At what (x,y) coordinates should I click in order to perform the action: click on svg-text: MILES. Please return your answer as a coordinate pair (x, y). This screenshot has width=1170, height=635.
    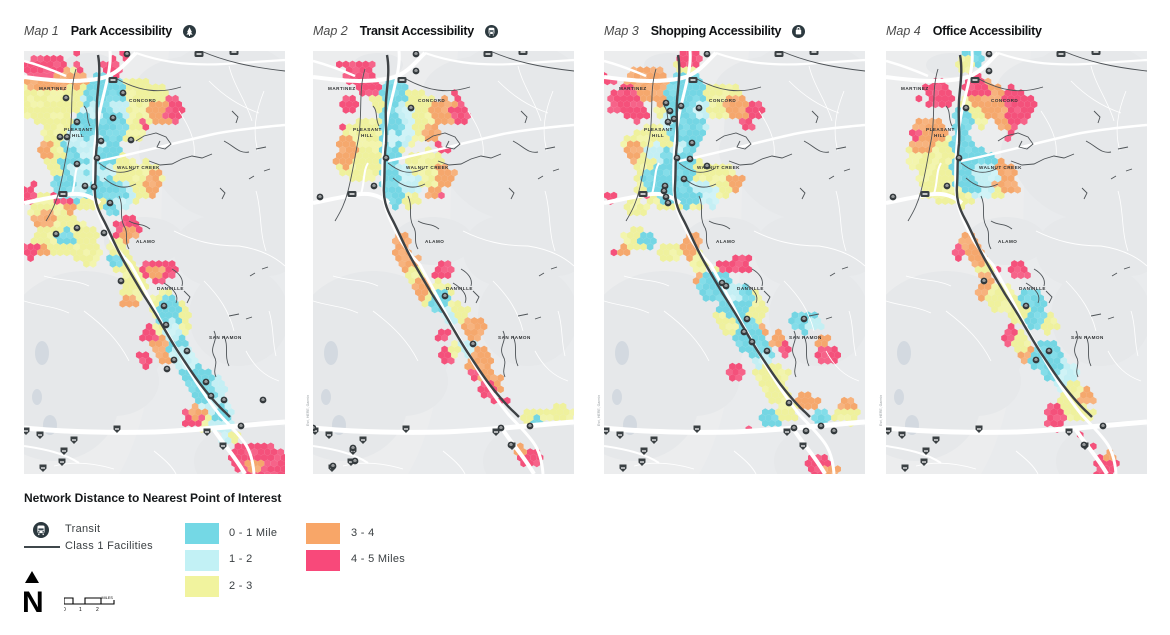
    Looking at the image, I should click on (108, 598).